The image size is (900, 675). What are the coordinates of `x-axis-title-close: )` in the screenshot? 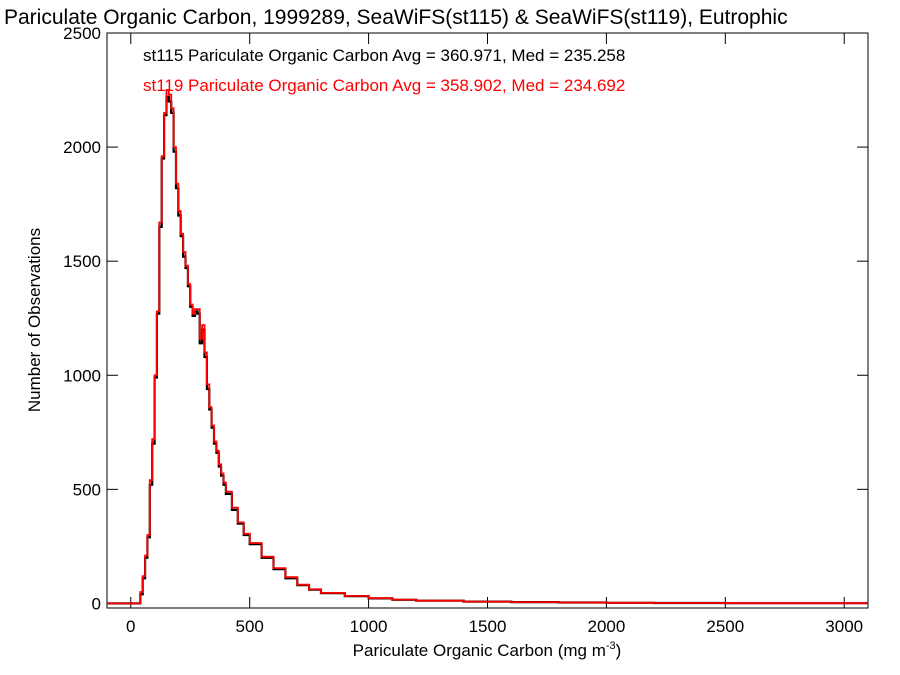 It's located at (619, 650).